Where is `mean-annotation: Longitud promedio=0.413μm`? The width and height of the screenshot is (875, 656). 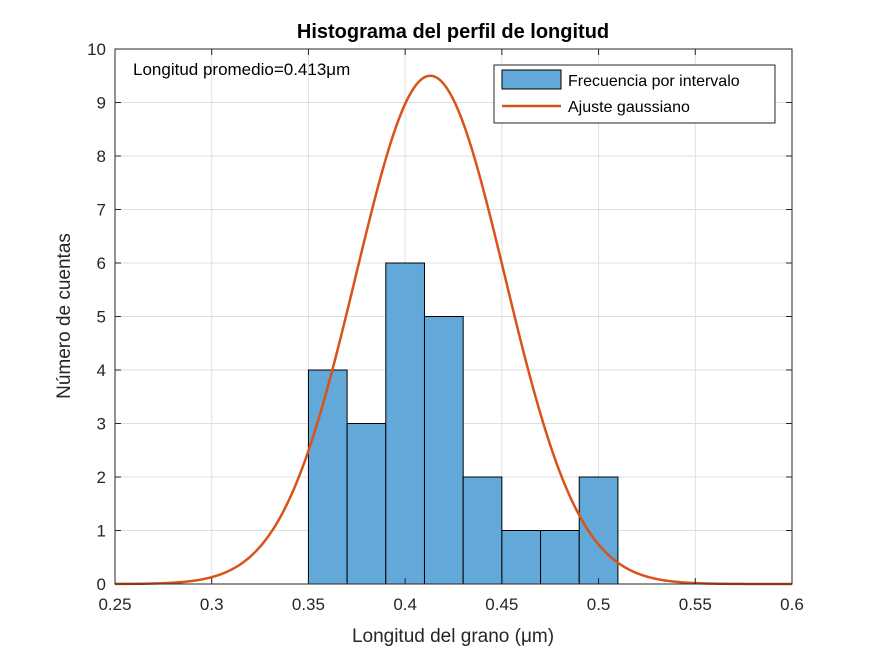 mean-annotation: Longitud promedio=0.413μm is located at coordinates (241, 69).